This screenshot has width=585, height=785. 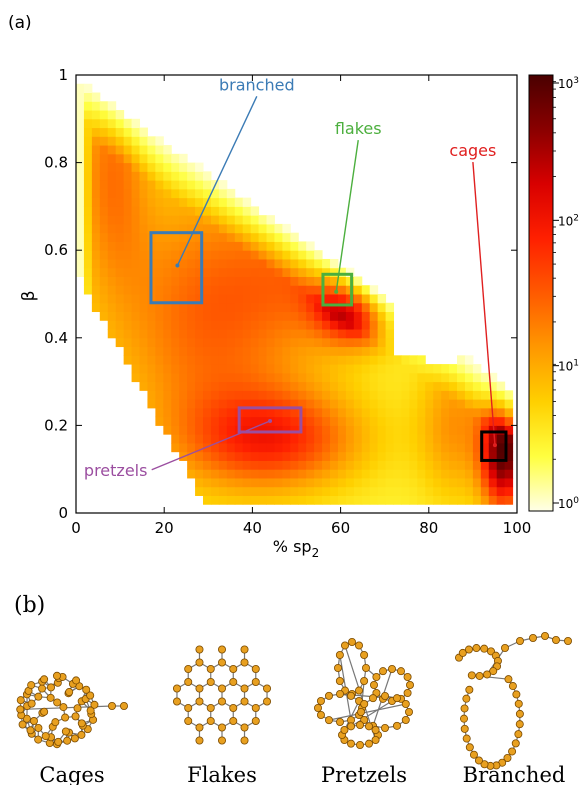 I want to click on pretzel-structure, so click(x=363, y=694).